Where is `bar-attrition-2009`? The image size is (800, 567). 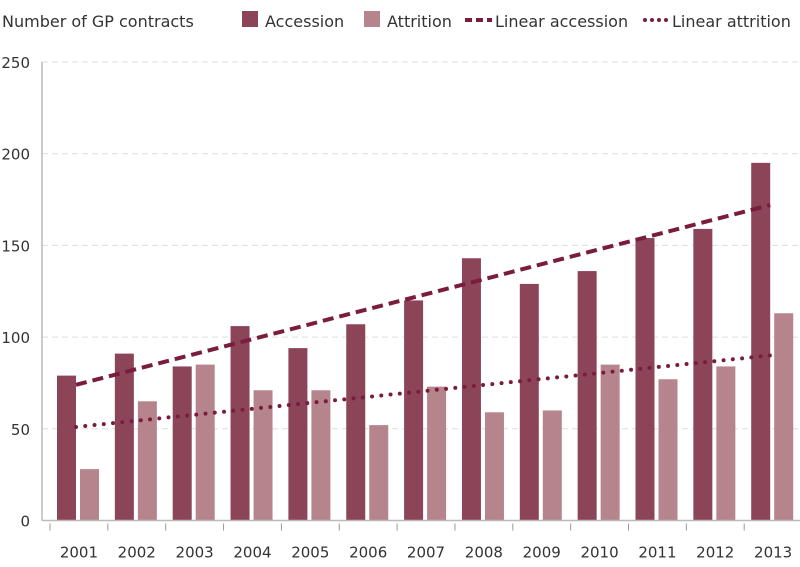
bar-attrition-2009 is located at coordinates (552, 465).